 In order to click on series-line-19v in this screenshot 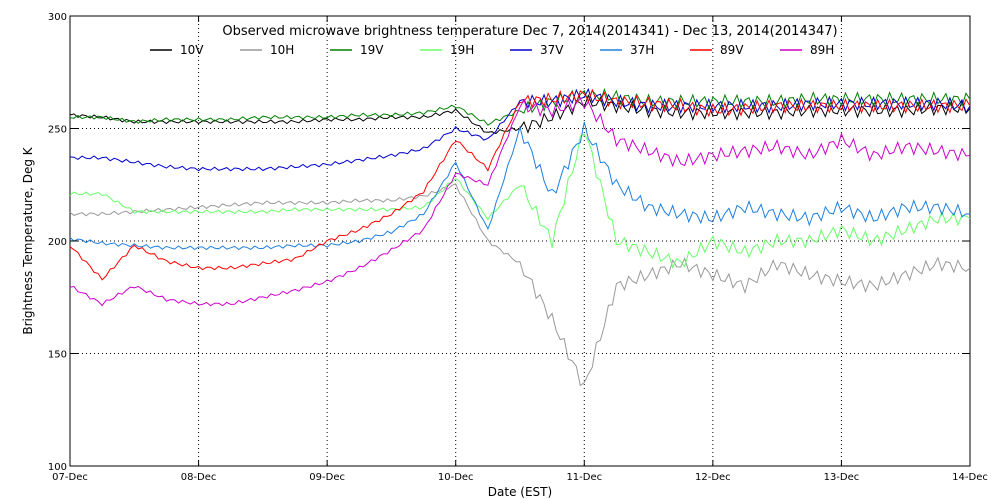, I will do `click(520, 107)`.